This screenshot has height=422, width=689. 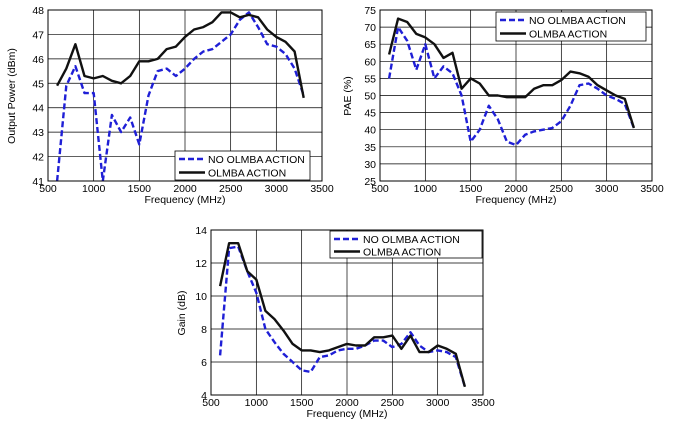 What do you see at coordinates (348, 95) in the screenshot?
I see `y-axis-label: PAE (%)` at bounding box center [348, 95].